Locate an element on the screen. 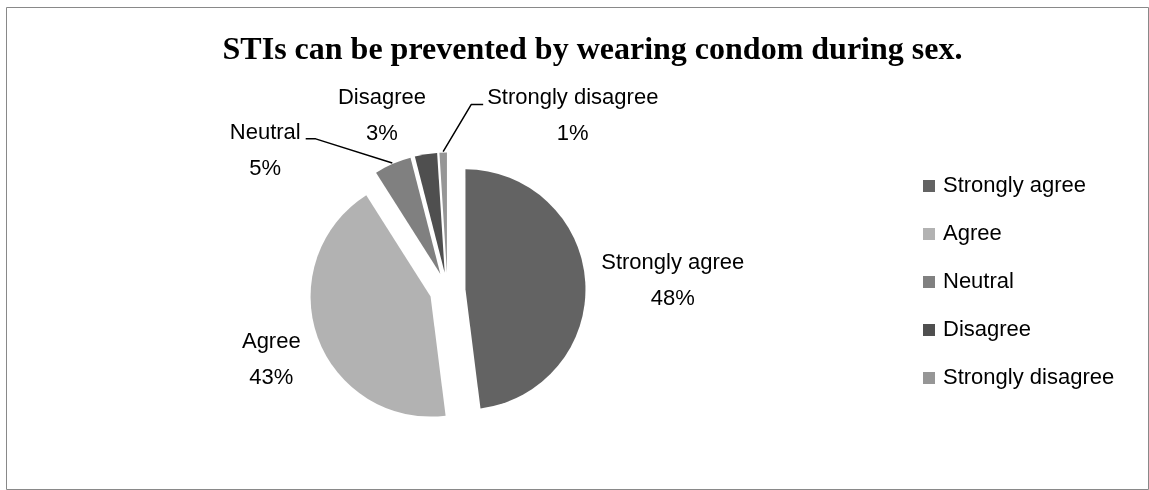  data-label: 48% is located at coordinates (672, 298).